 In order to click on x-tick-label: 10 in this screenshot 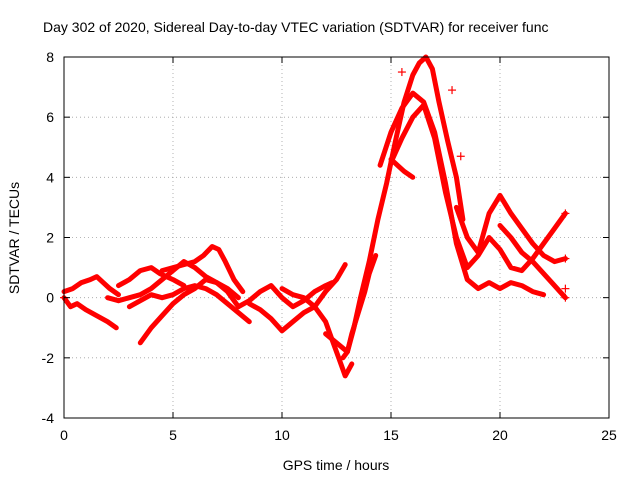, I will do `click(282, 435)`.